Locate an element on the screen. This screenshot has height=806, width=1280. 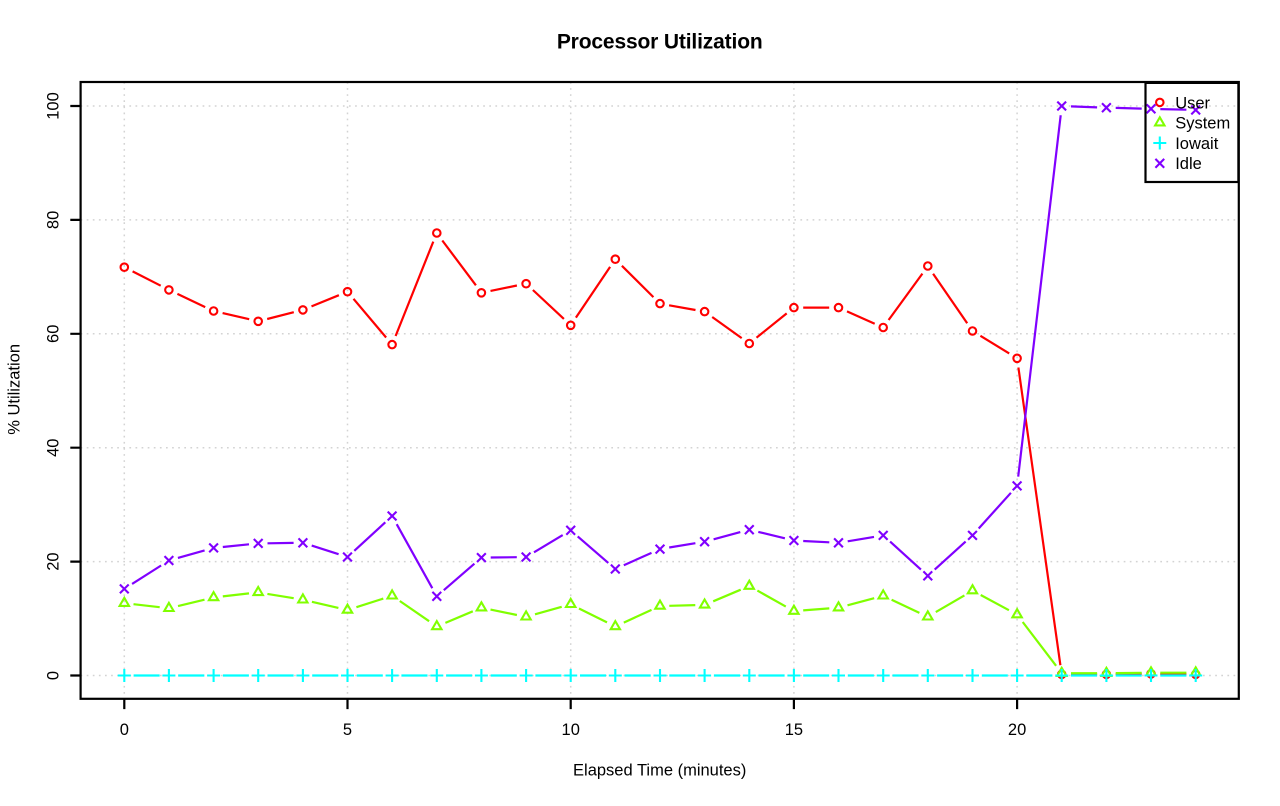
svg-text: 80 is located at coordinates (54, 220).